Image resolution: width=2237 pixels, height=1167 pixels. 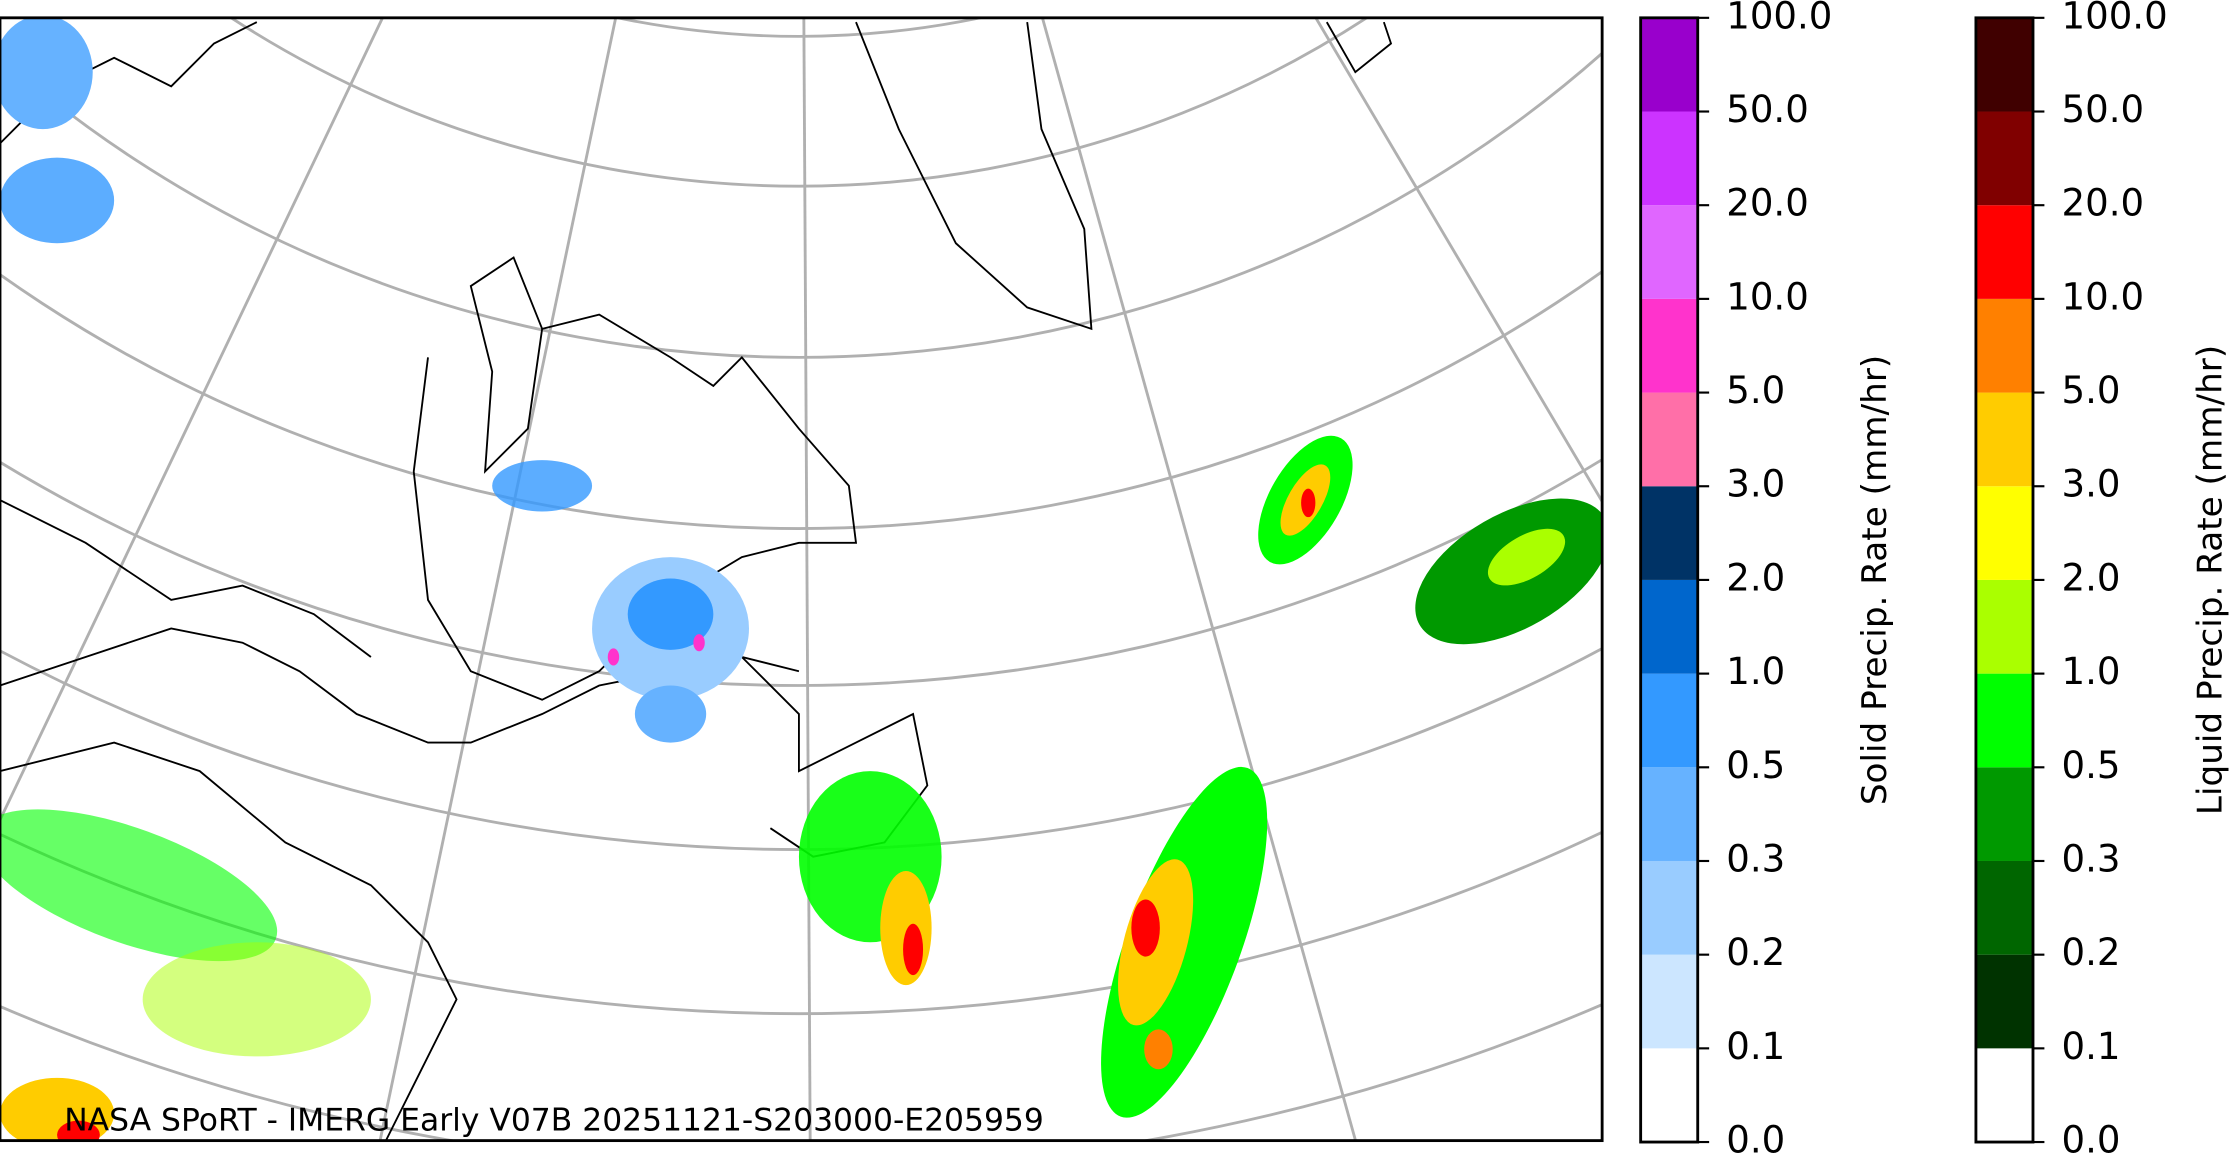 I want to click on colorbar-label: Solid Precip. Rate (mm/hr), so click(x=1875, y=580).